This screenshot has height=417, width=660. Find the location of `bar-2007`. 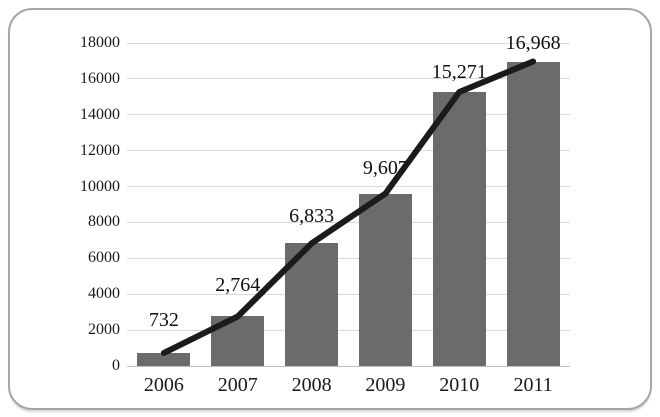

bar-2007 is located at coordinates (238, 341).